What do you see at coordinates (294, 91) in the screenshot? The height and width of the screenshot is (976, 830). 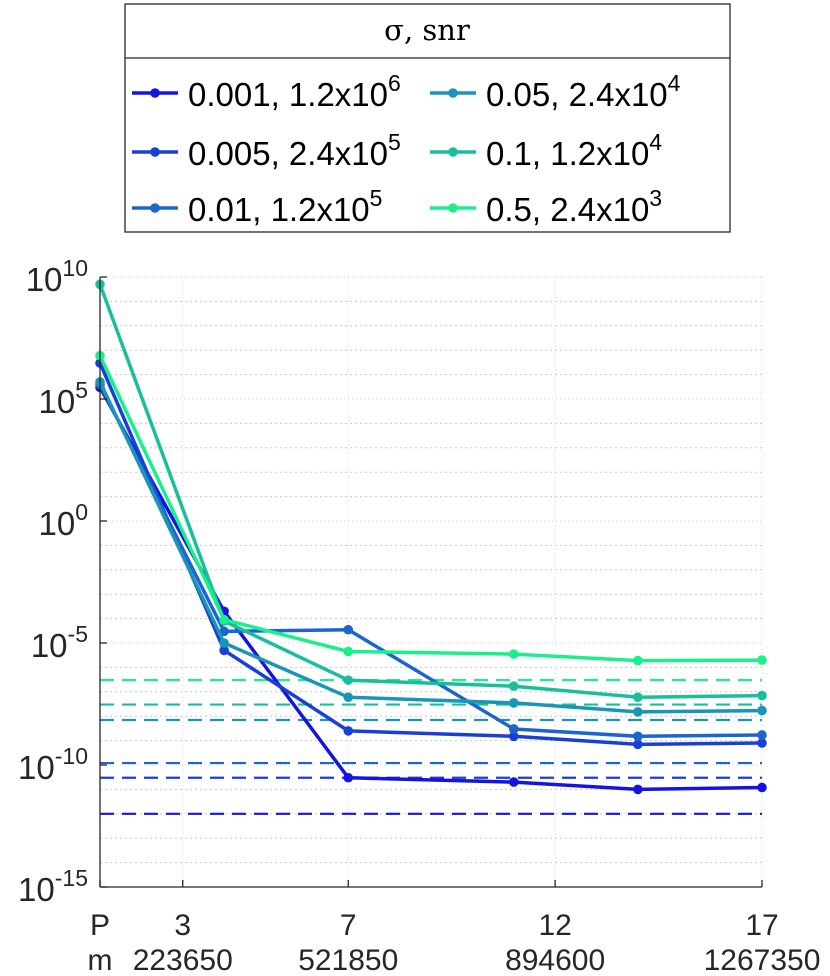 I see `legend-entry-label: 0.001, 1.2x106` at bounding box center [294, 91].